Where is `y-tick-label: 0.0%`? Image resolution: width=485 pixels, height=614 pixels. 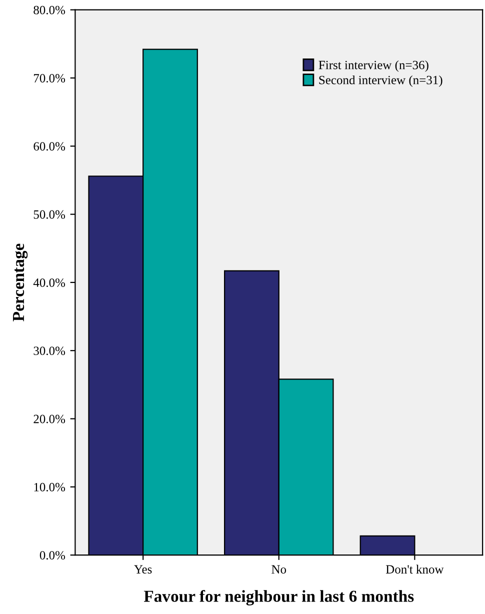 y-tick-label: 0.0% is located at coordinates (53, 555).